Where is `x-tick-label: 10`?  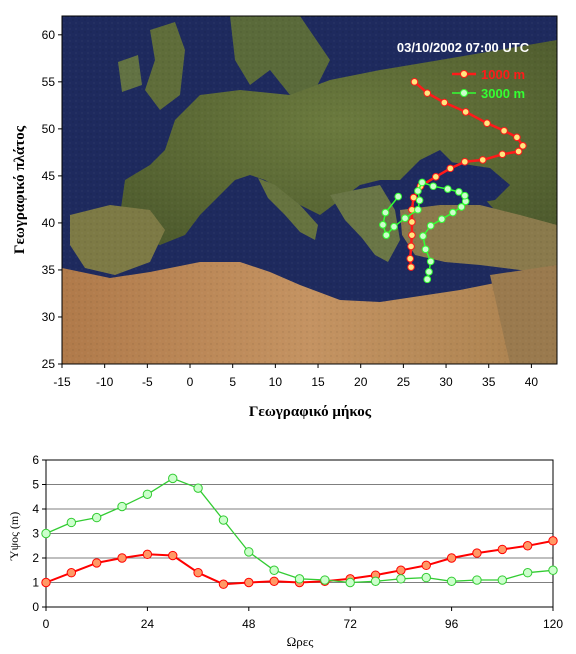 x-tick-label: 10 is located at coordinates (276, 382).